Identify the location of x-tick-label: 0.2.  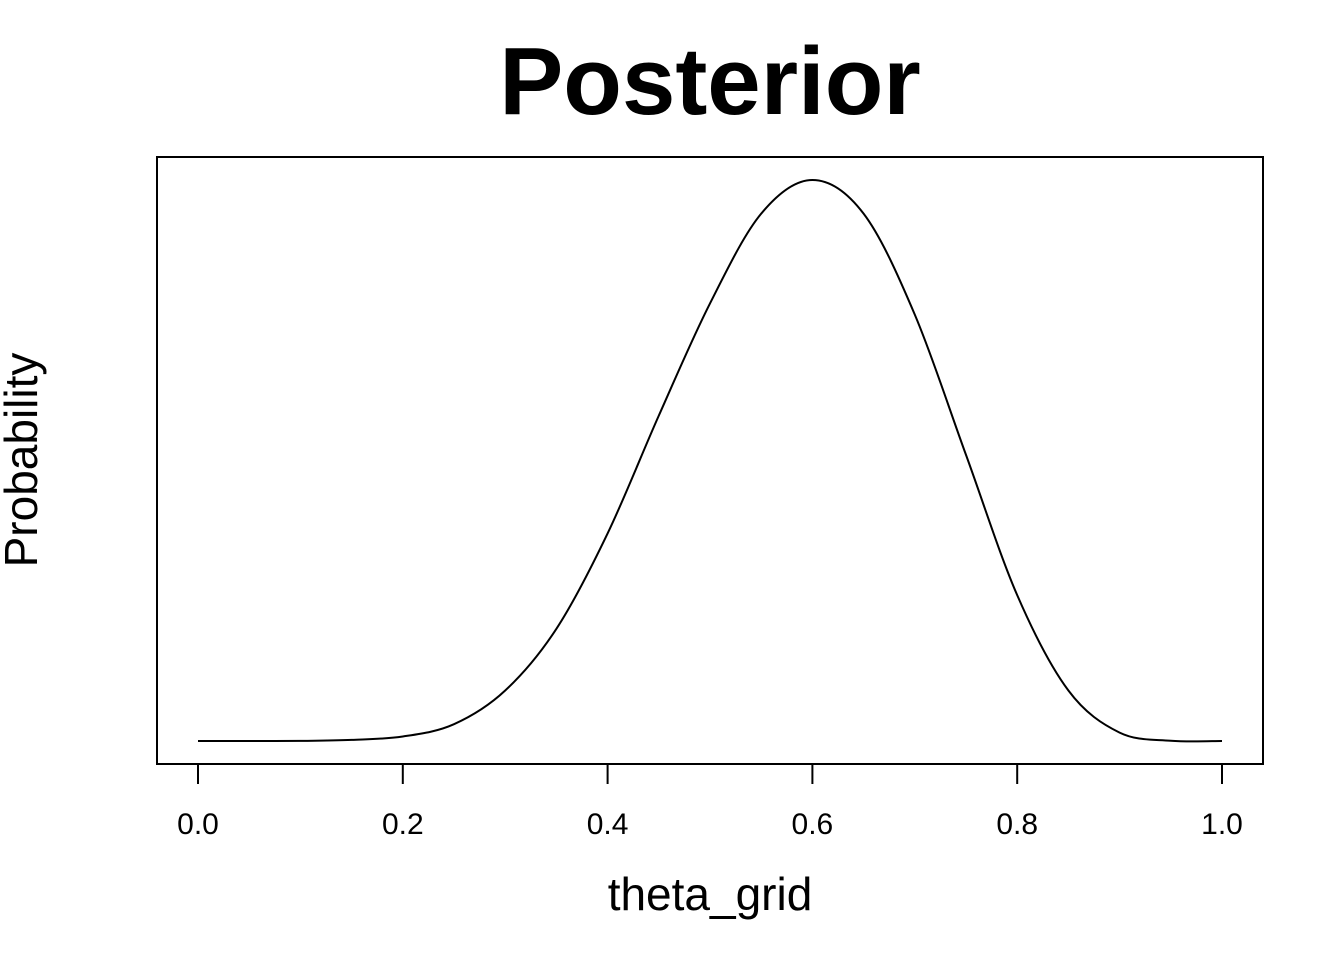
(403, 824).